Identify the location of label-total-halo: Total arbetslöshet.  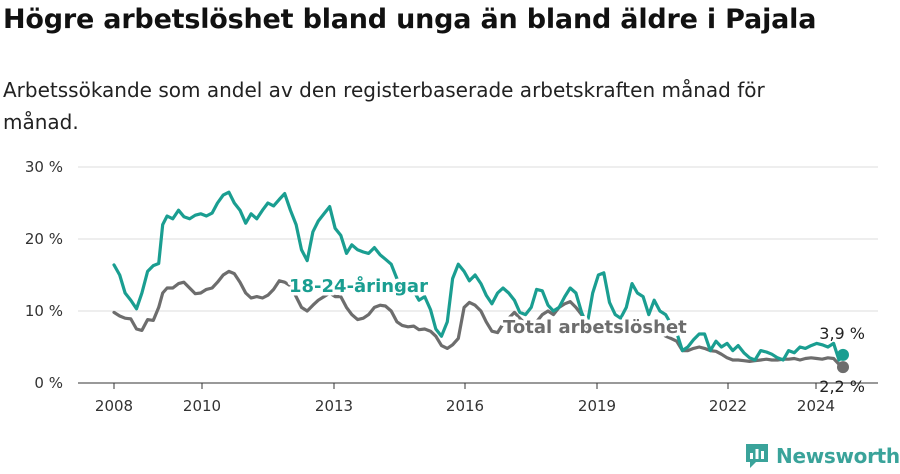
(595, 327).